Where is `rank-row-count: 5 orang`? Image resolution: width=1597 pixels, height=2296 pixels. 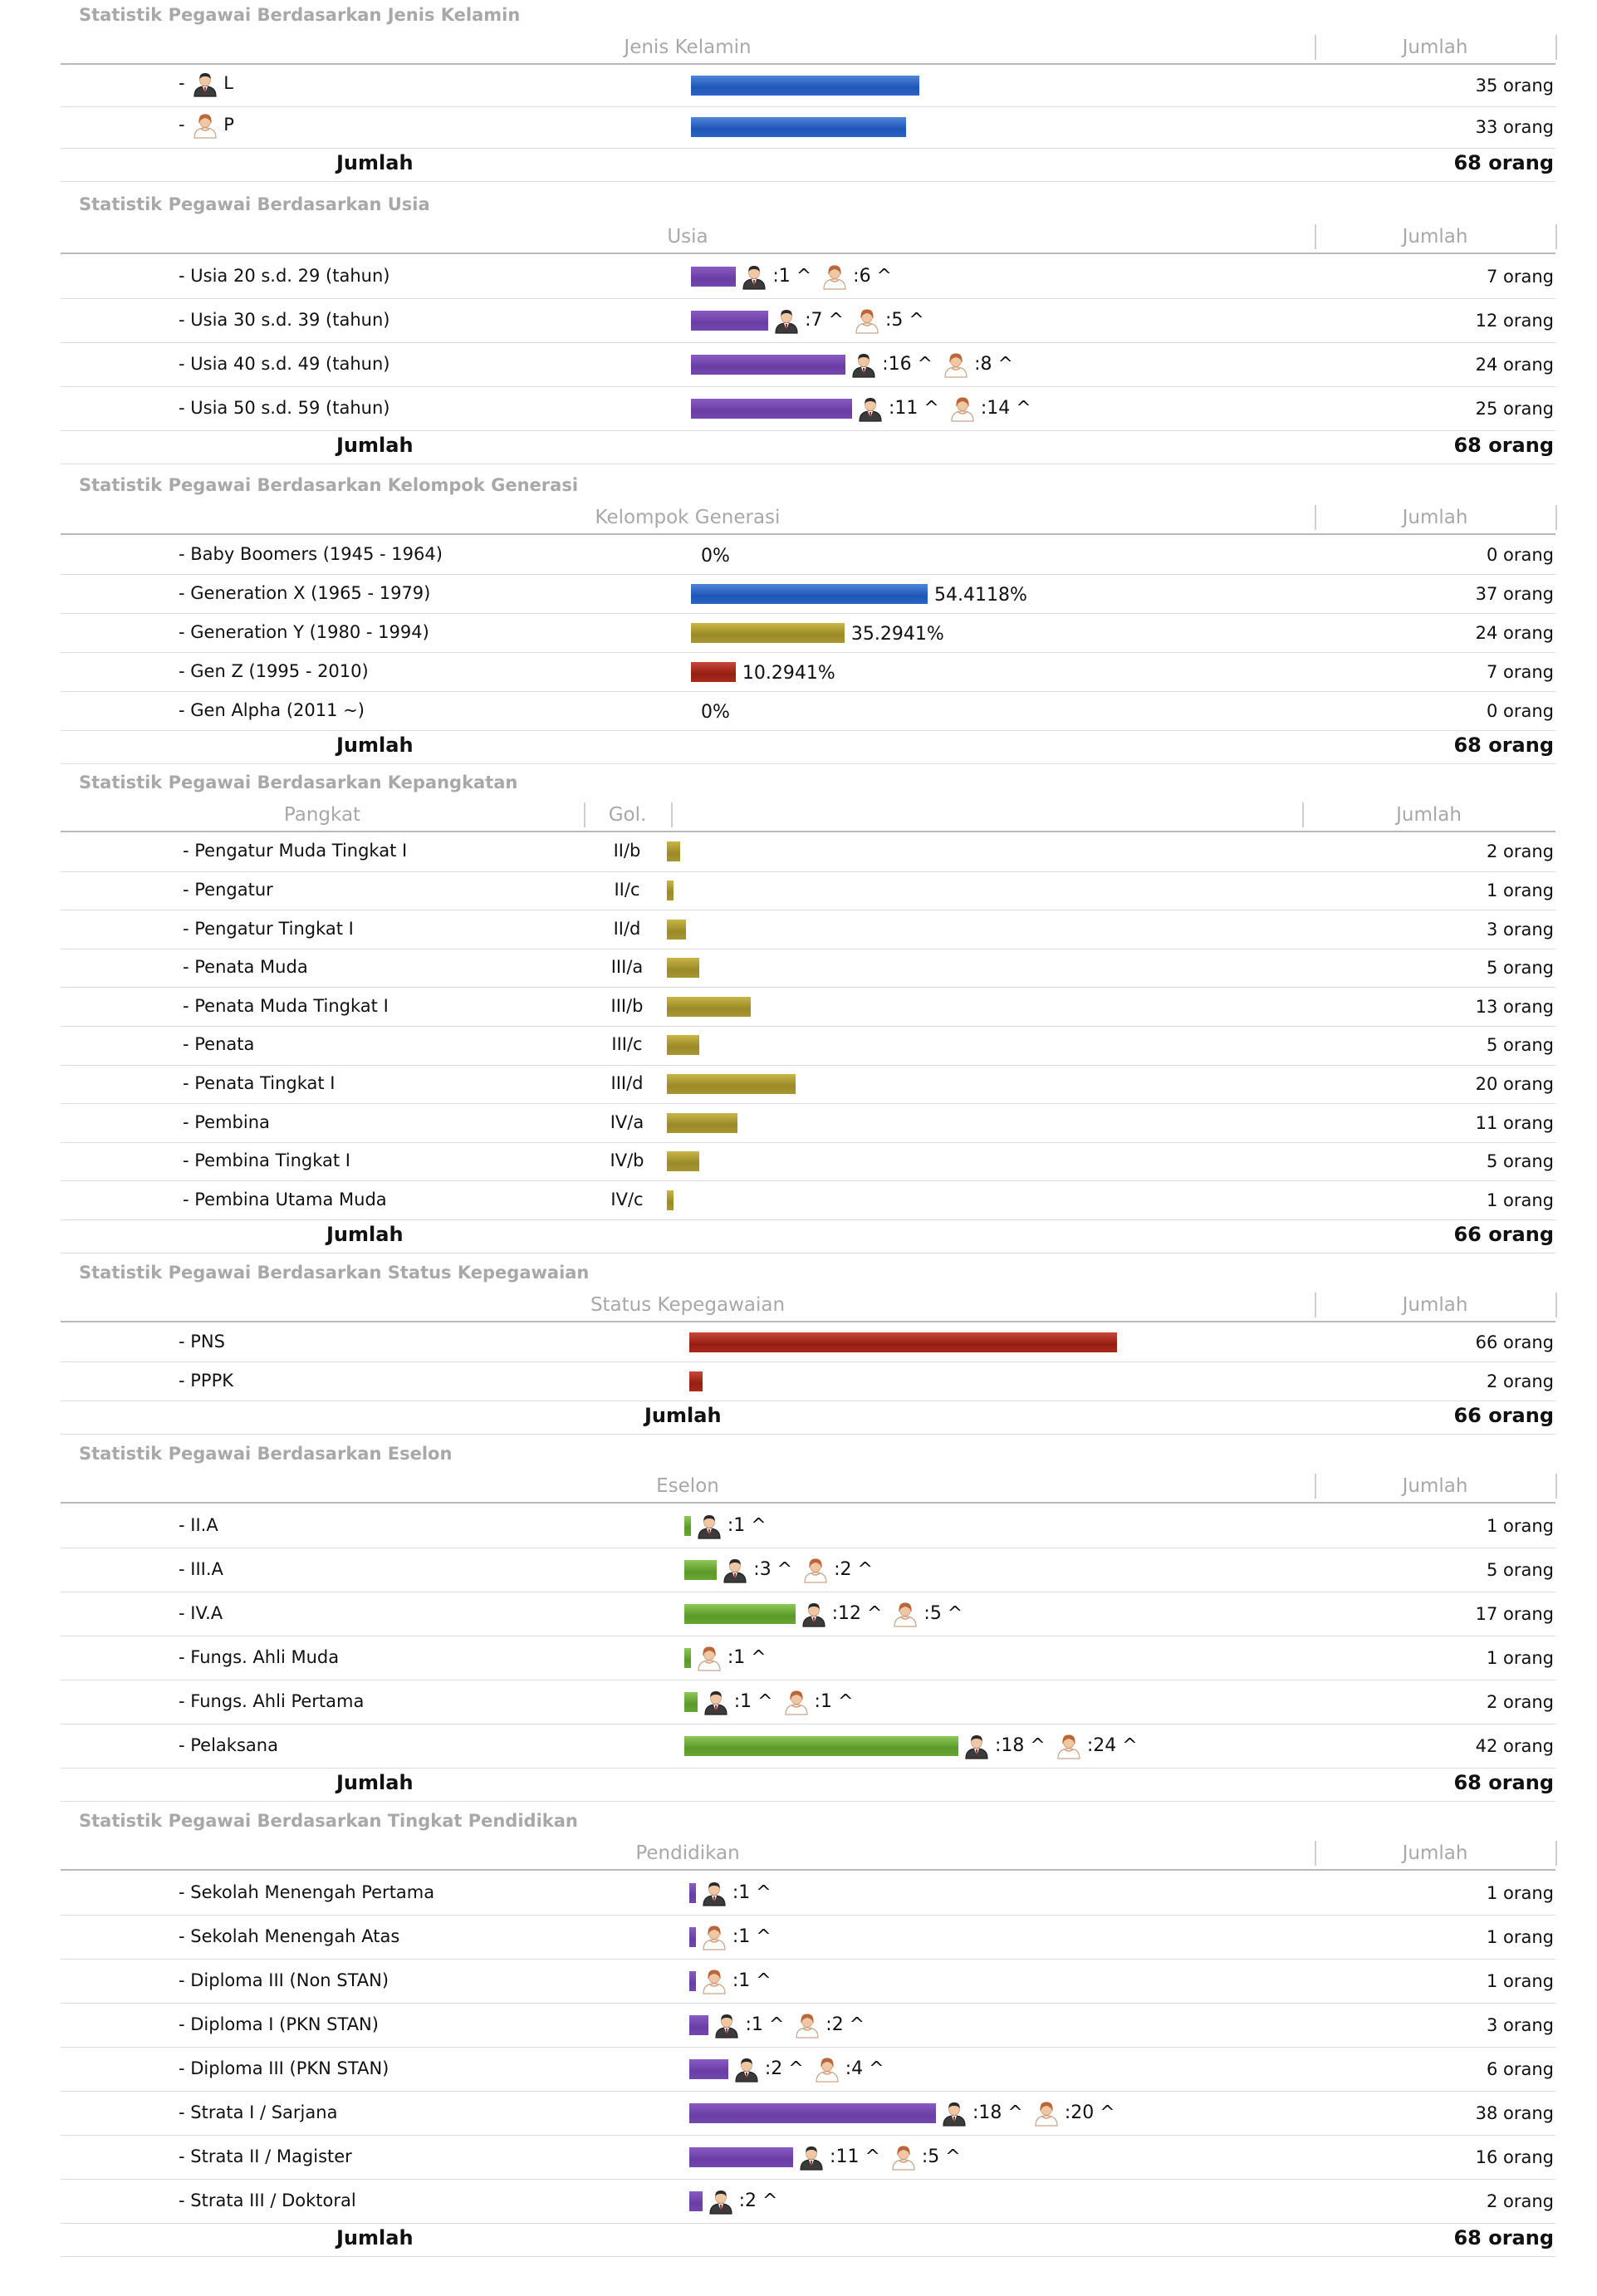 rank-row-count: 5 orang is located at coordinates (1520, 1161).